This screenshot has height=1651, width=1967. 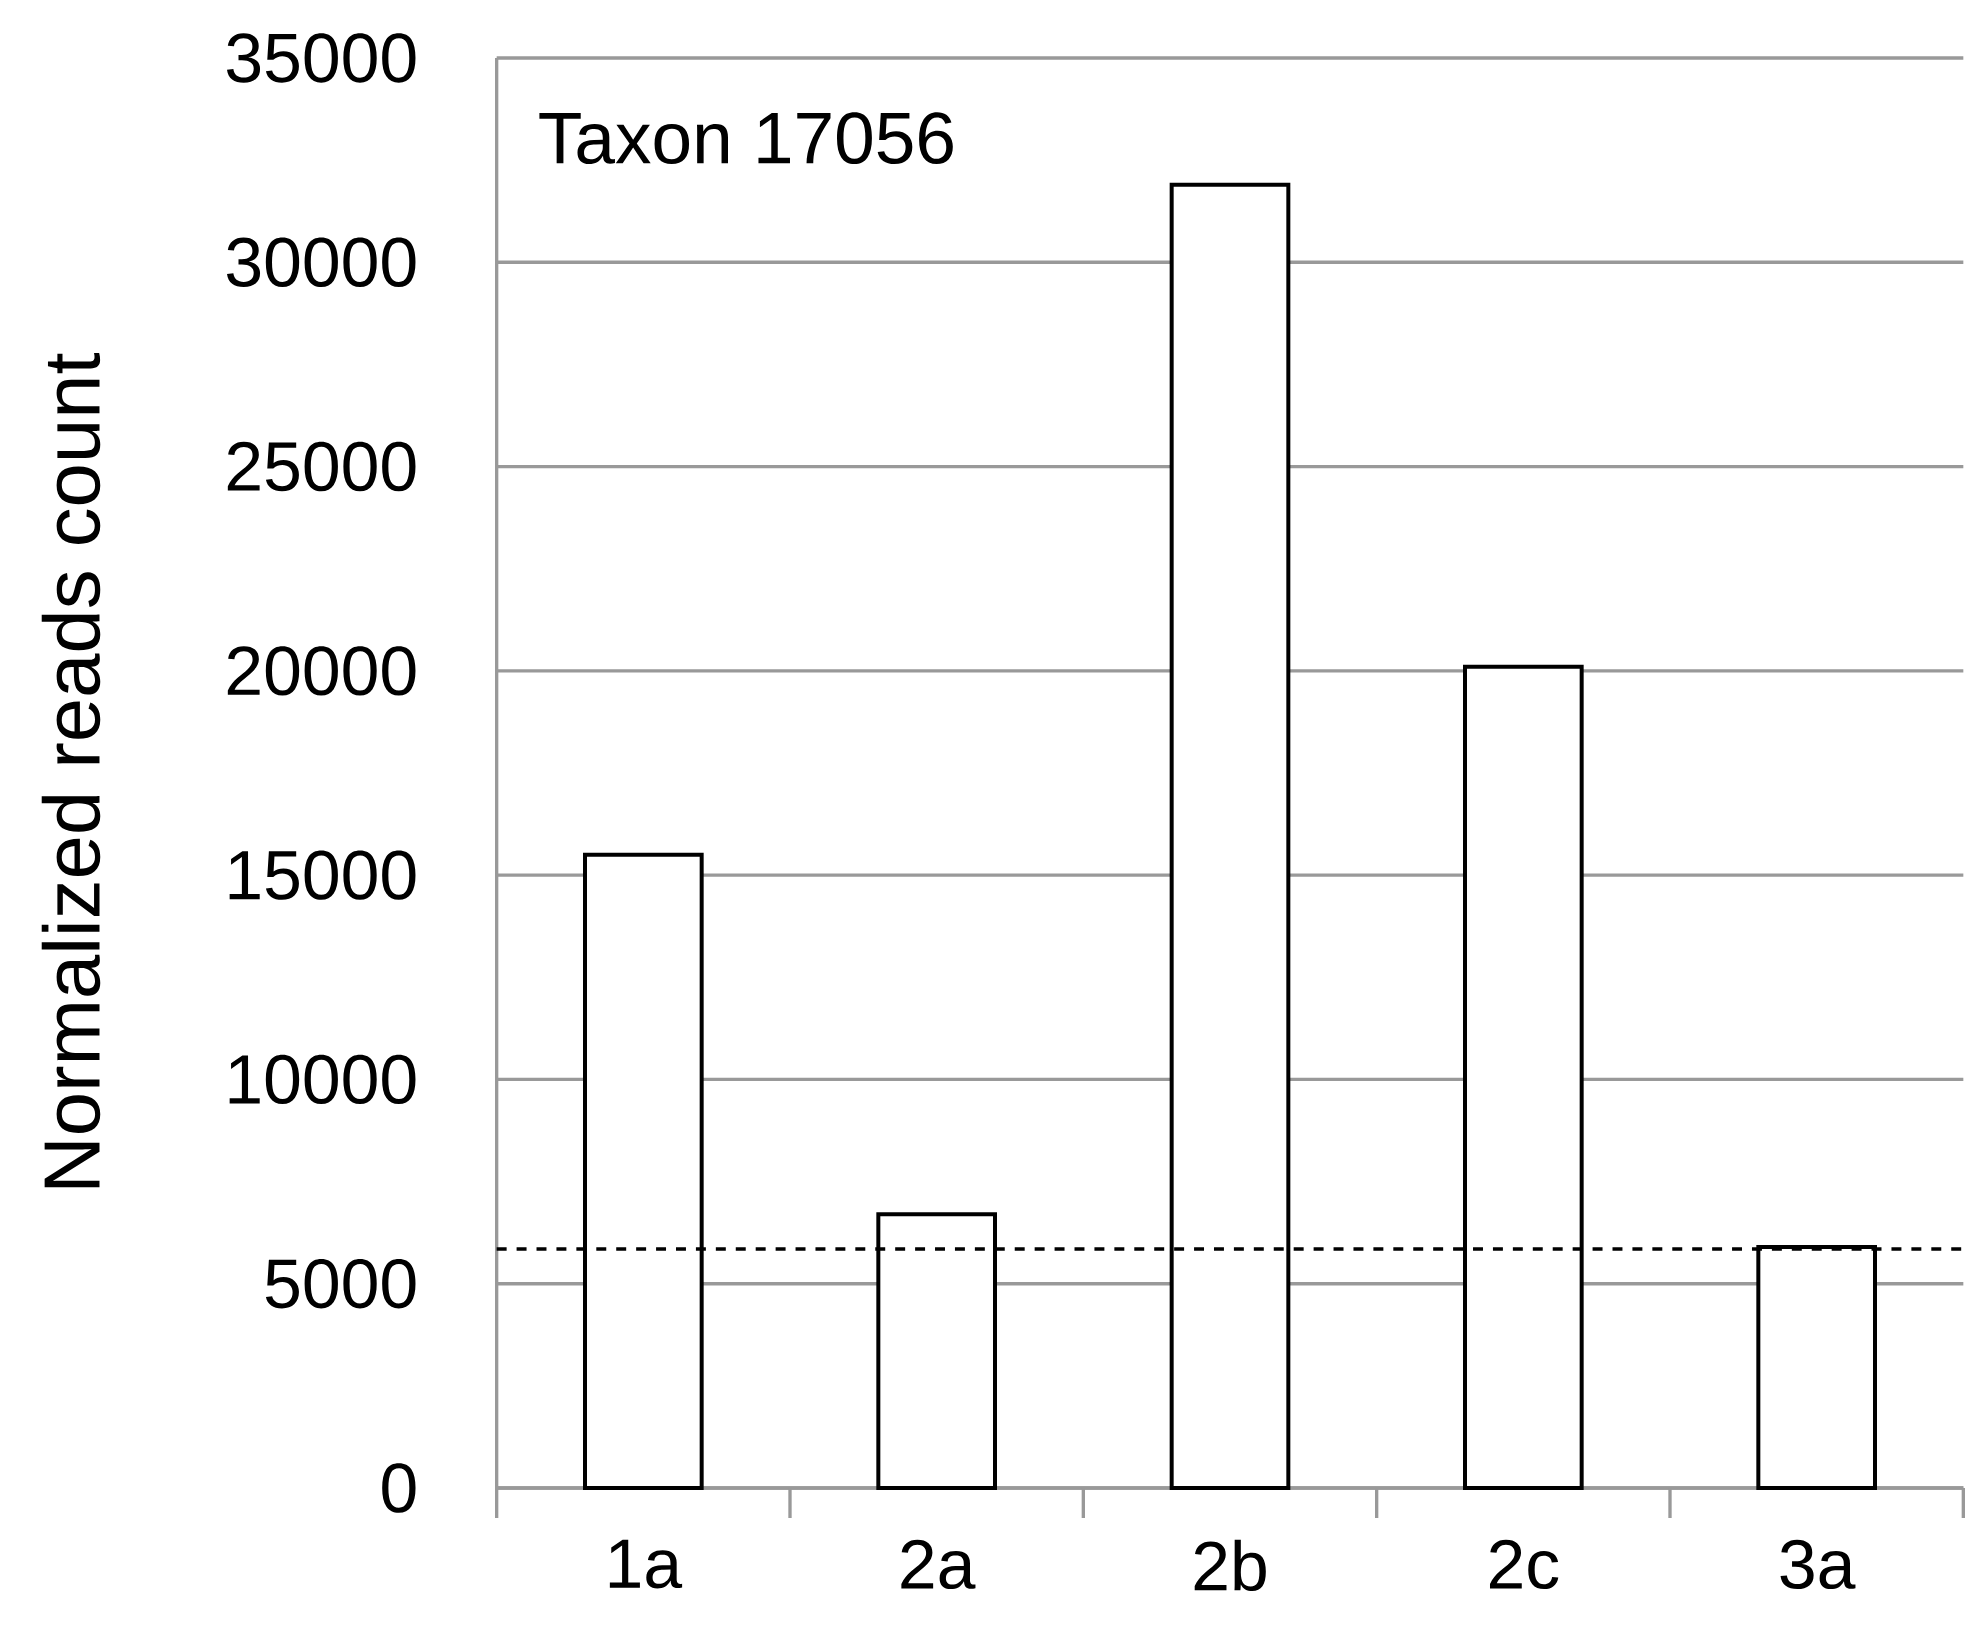 What do you see at coordinates (1230, 1565) in the screenshot?
I see `x-tick-label: 2b` at bounding box center [1230, 1565].